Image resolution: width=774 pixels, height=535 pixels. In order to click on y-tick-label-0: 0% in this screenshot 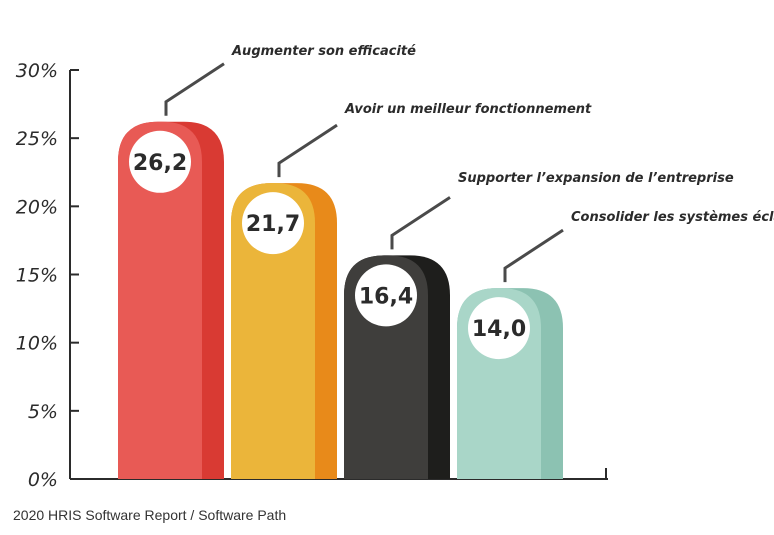, I will do `click(43, 480)`.